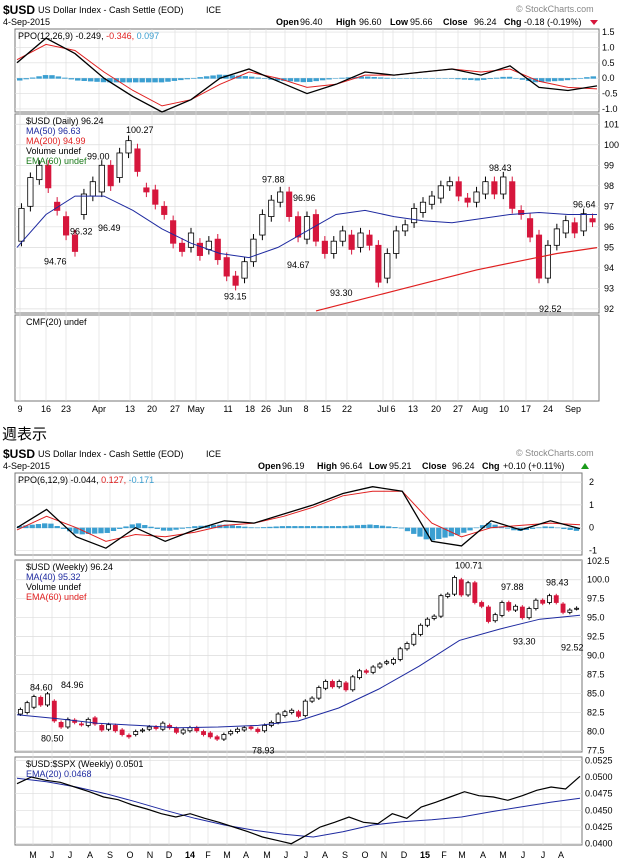 This screenshot has height=864, width=631. I want to click on weekly-price-tick-label: 85.0, so click(596, 694).